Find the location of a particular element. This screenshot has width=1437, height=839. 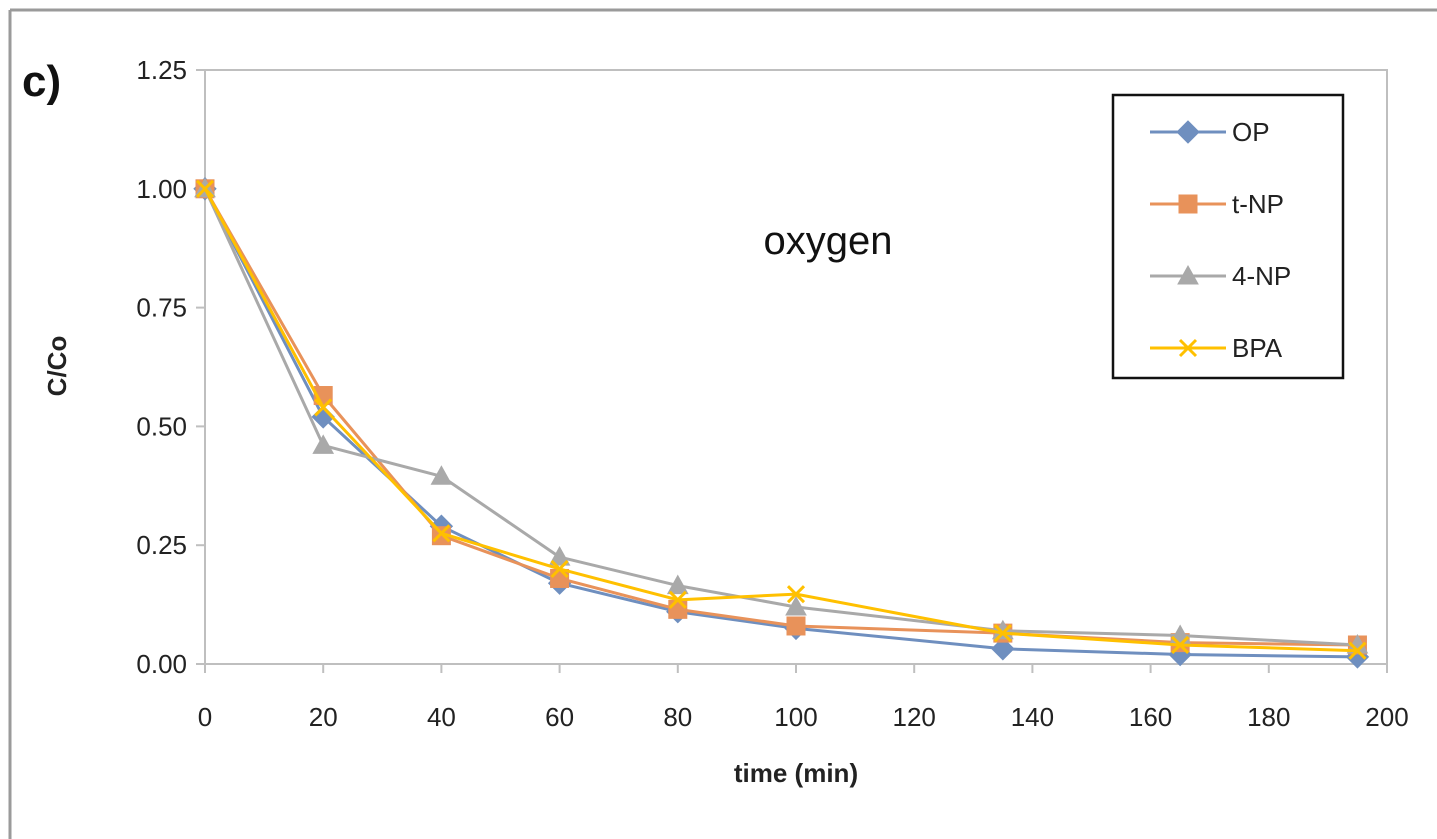

y-tick-label: 0.00 is located at coordinates (161, 664).